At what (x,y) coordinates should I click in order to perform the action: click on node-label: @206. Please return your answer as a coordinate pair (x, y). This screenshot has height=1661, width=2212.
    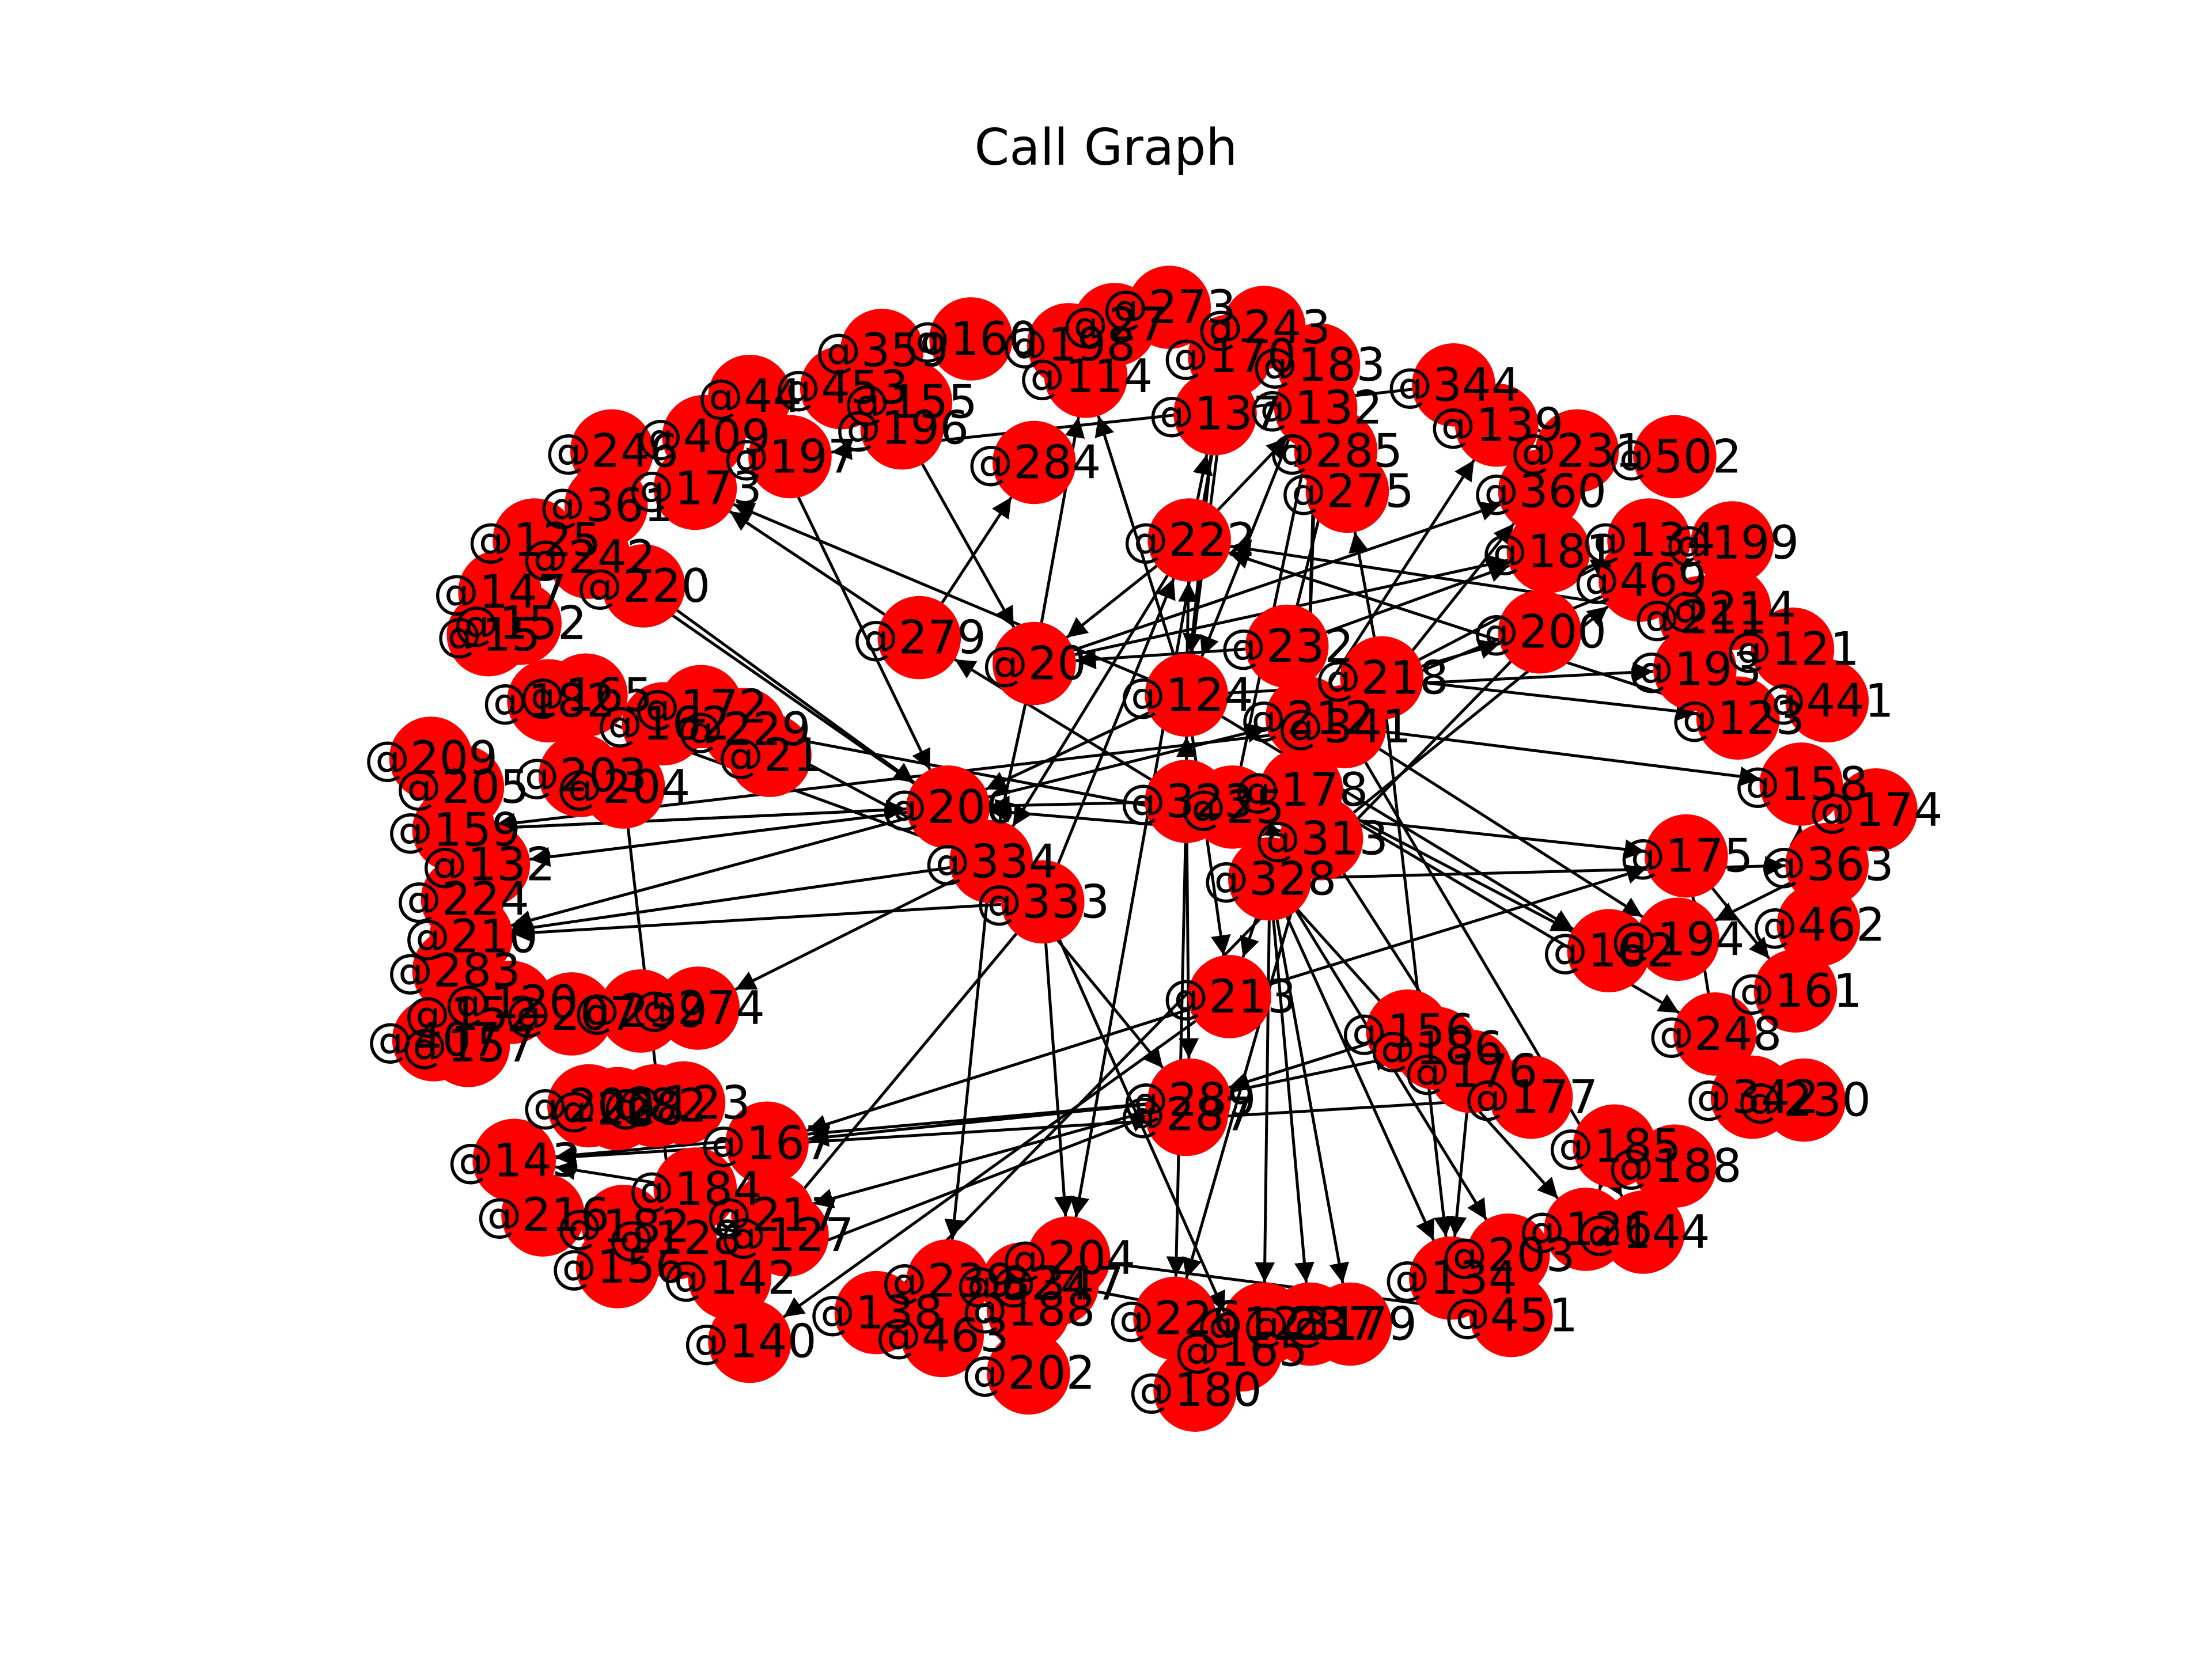
    Looking at the image, I should click on (948, 807).